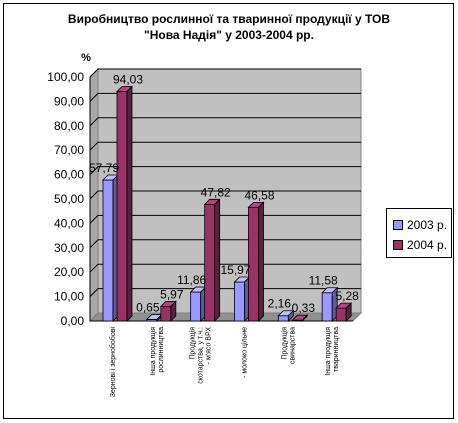  I want to click on category-label: скотарства, у т.ч.:, so click(201, 355).